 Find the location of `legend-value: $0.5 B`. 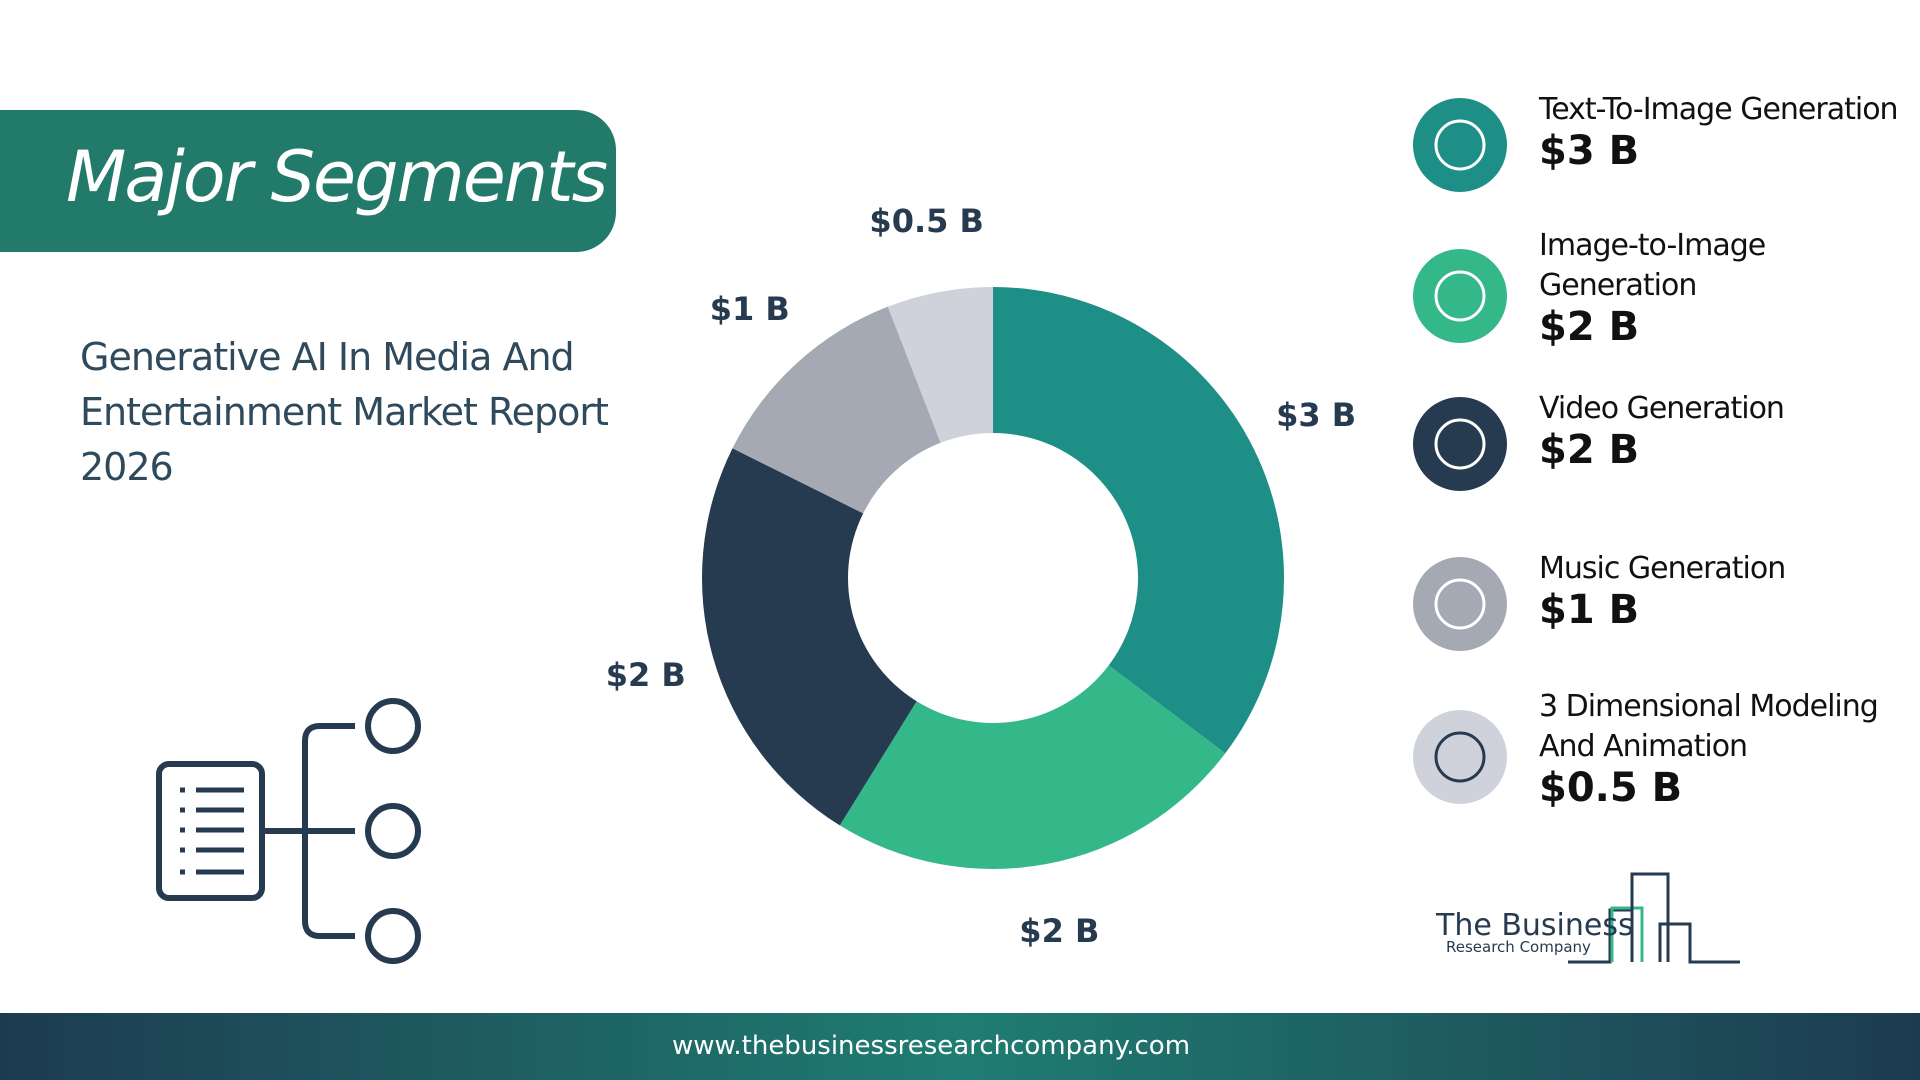

legend-value: $0.5 B is located at coordinates (1611, 788).